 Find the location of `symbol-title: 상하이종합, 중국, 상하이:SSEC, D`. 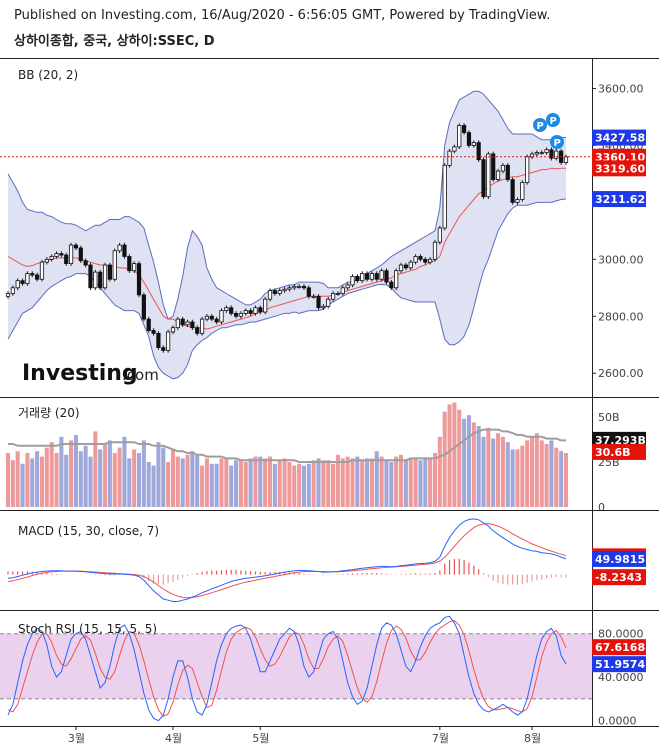

symbol-title: 상하이종합, 중국, 상하이:SSEC, D is located at coordinates (114, 41).